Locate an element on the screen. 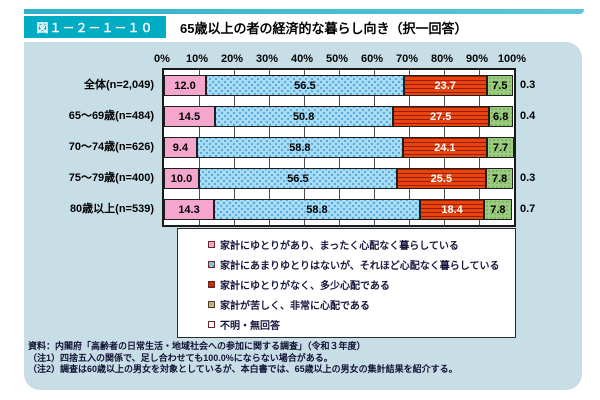  axis-tick-label: 60% is located at coordinates (372, 59).